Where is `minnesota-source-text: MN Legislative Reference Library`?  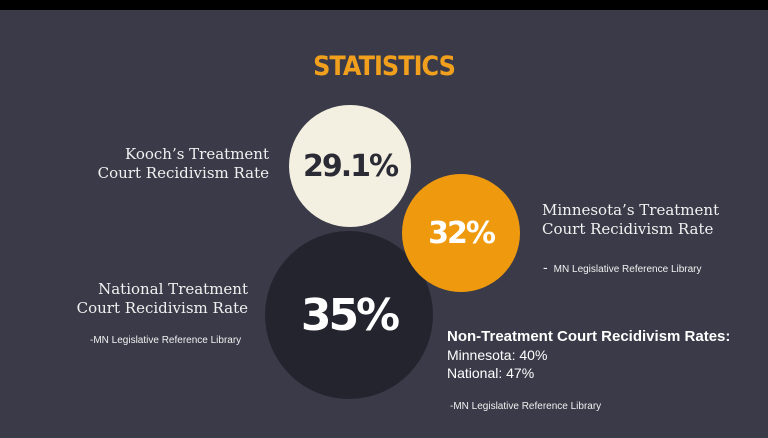 minnesota-source-text: MN Legislative Reference Library is located at coordinates (627, 269).